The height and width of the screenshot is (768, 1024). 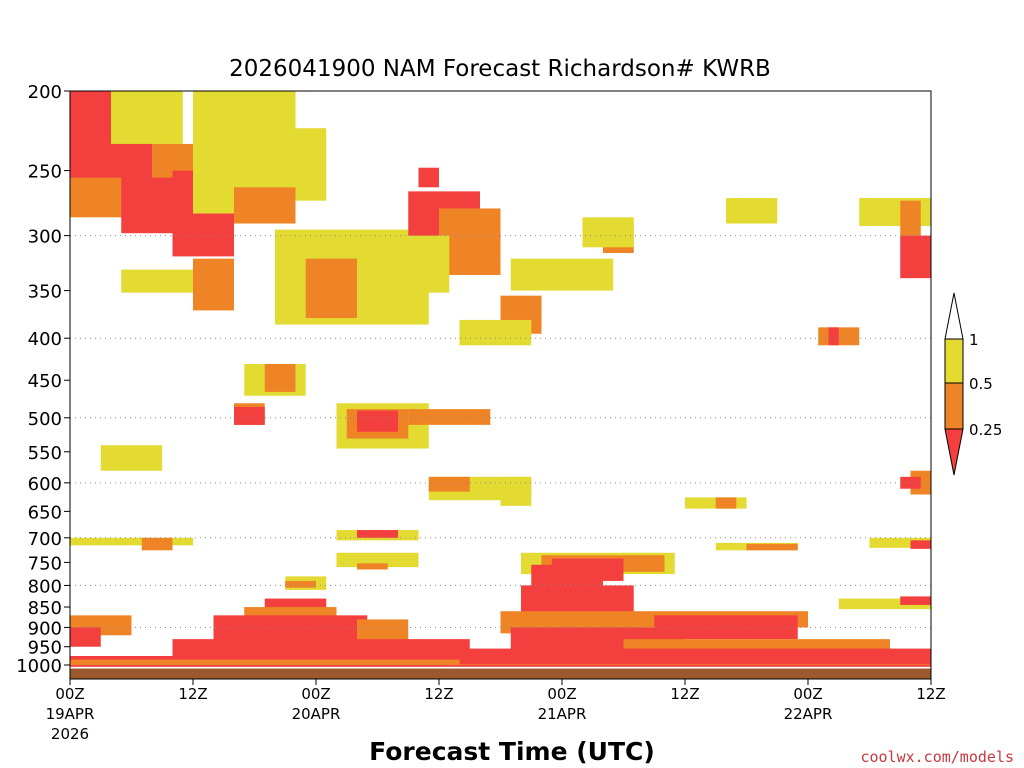 I want to click on legend-label-0: 1, so click(x=974, y=340).